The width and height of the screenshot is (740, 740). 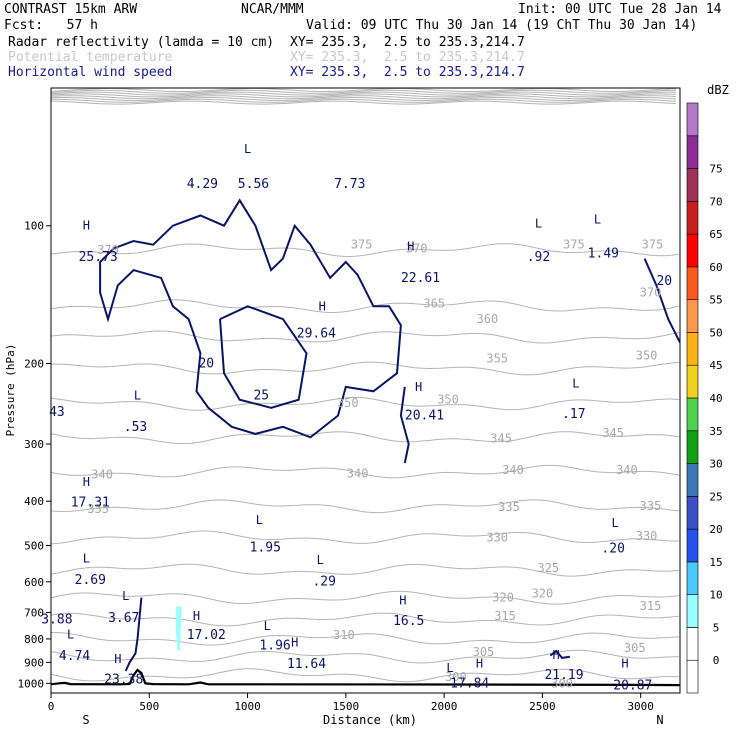 What do you see at coordinates (715, 234) in the screenshot?
I see `colorbar-label: 65` at bounding box center [715, 234].